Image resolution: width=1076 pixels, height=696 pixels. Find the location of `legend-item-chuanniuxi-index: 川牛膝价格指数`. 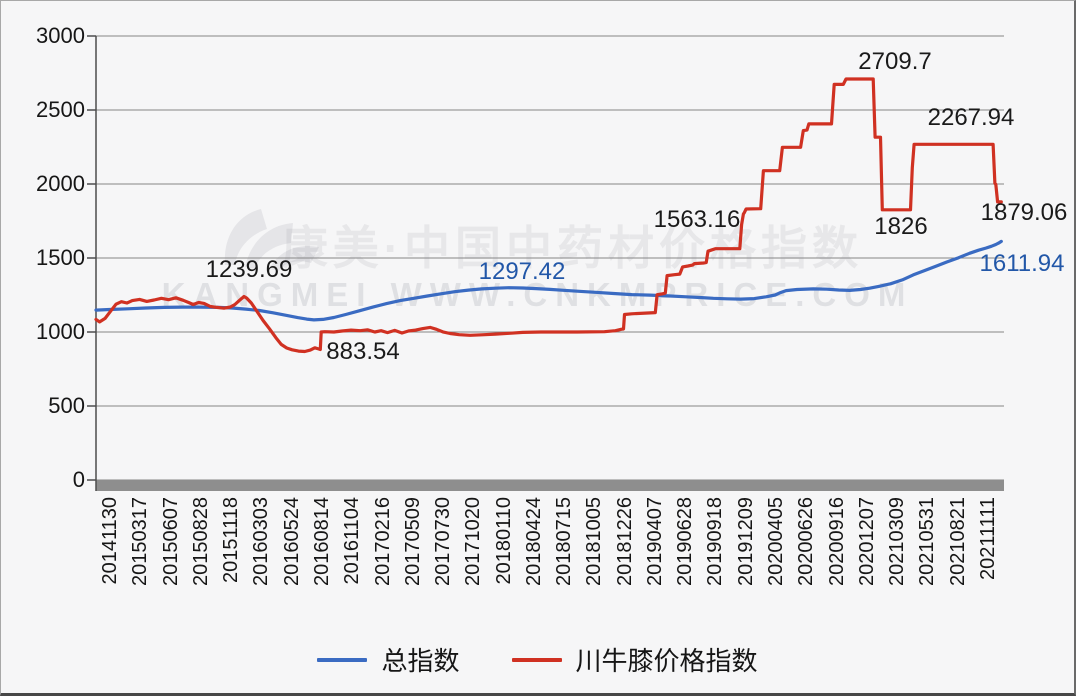

legend-item-chuanniuxi-index: 川牛膝价格指数 is located at coordinates (634, 659).